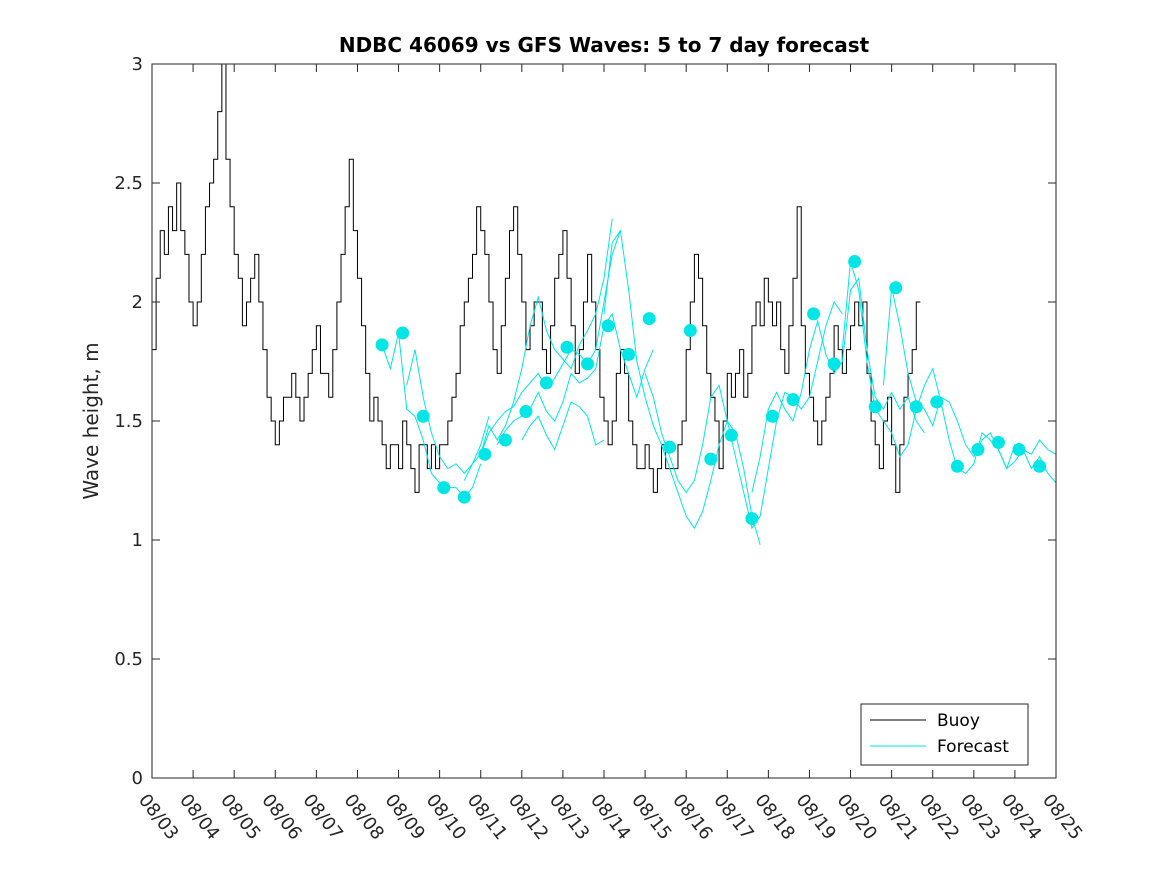  Describe the element at coordinates (137, 540) in the screenshot. I see `y-tick-label: 1` at that location.